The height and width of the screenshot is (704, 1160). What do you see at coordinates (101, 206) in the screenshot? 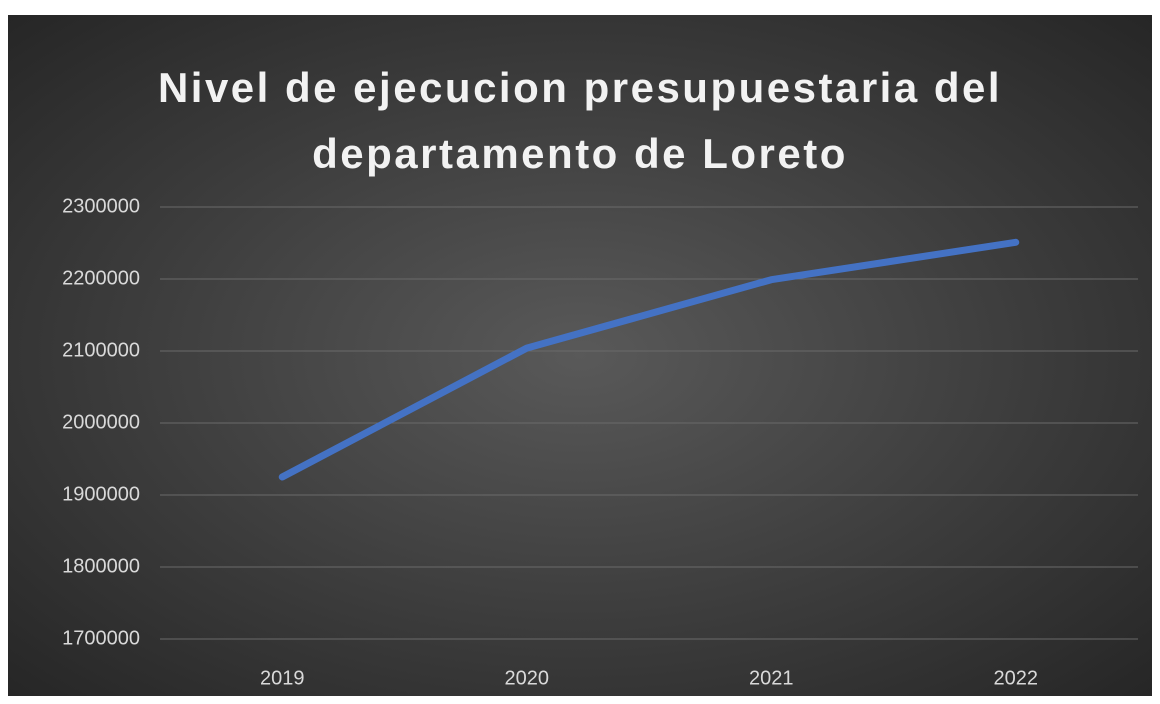
I see `y-tick-label: 2300000` at bounding box center [101, 206].